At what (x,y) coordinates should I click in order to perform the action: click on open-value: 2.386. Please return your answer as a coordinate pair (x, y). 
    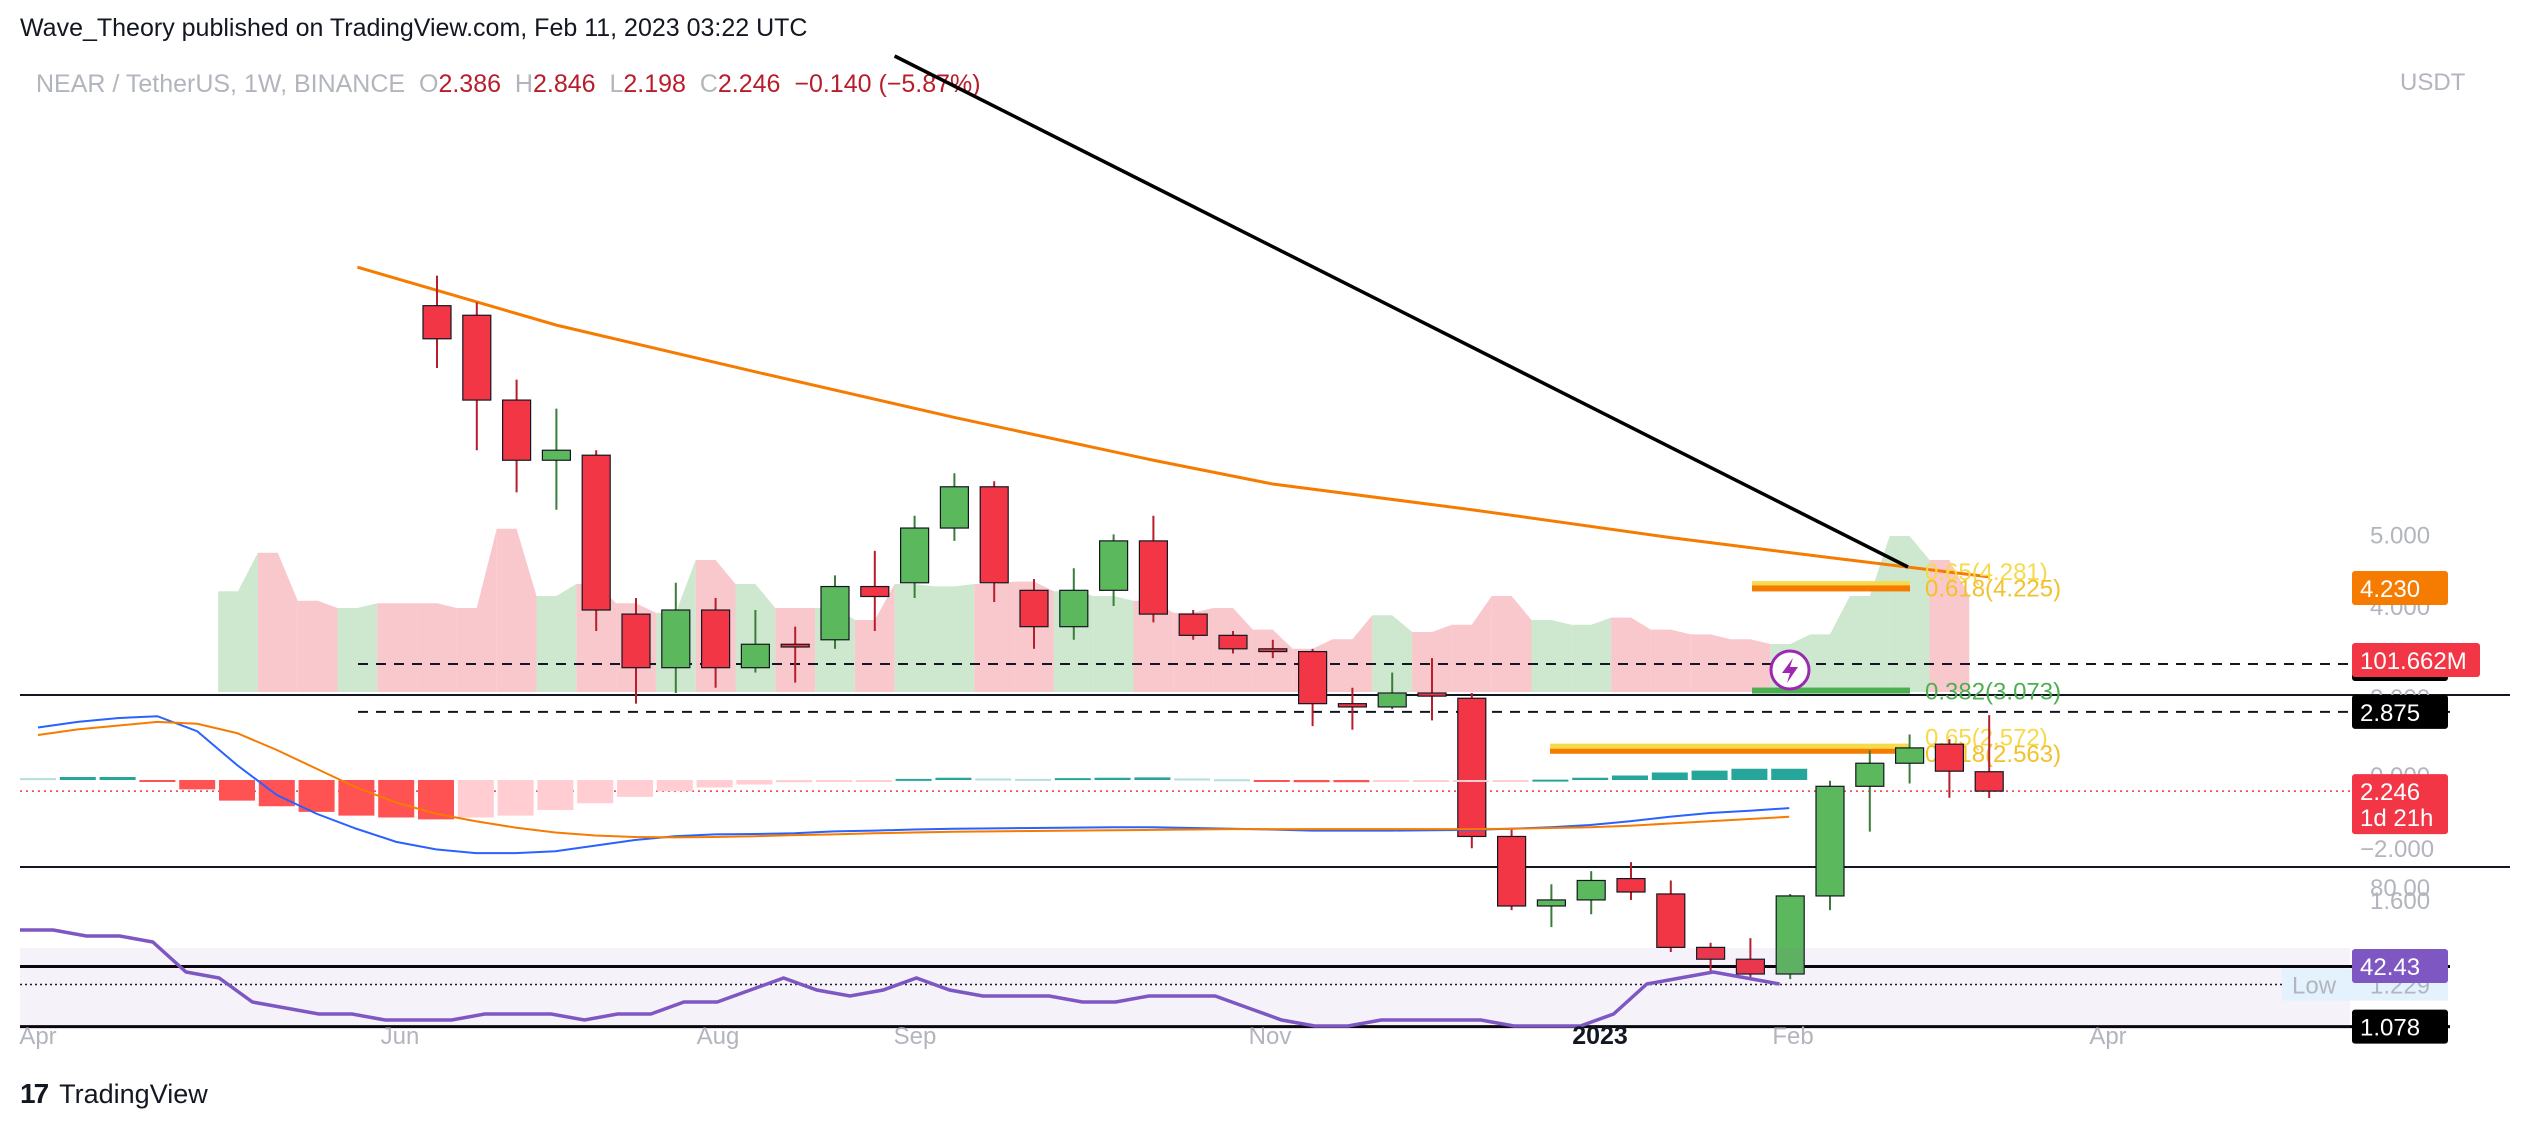
    Looking at the image, I should click on (470, 84).